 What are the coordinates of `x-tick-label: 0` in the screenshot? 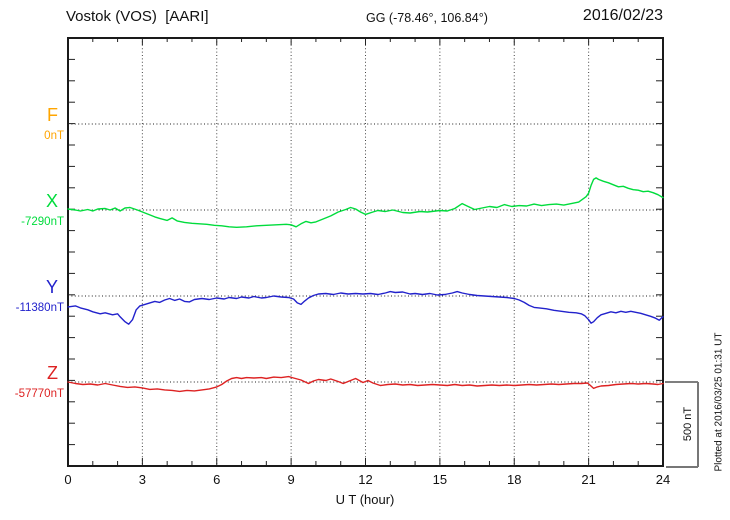 It's located at (68, 479).